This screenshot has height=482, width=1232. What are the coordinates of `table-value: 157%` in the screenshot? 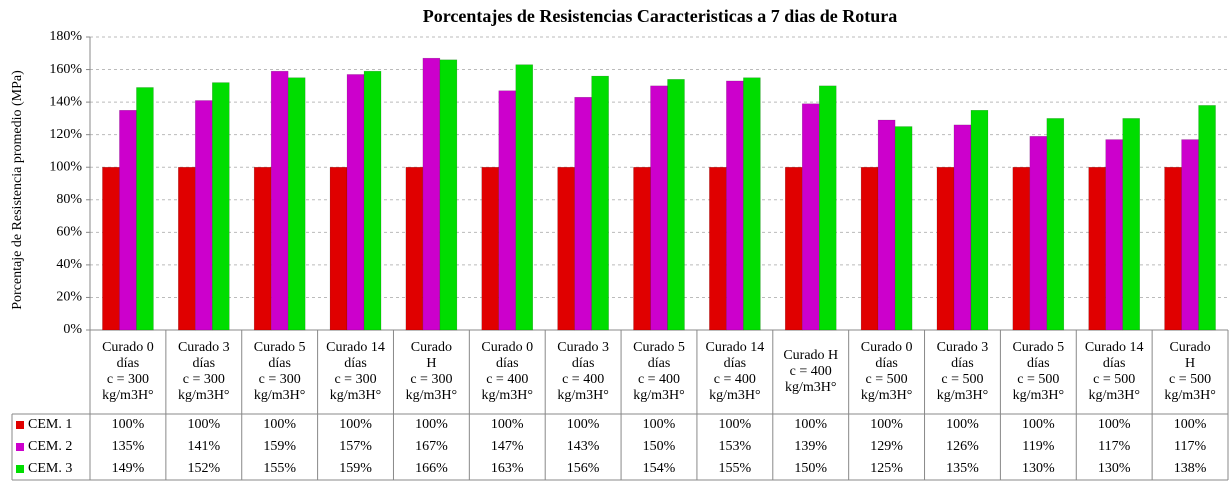 It's located at (355, 446).